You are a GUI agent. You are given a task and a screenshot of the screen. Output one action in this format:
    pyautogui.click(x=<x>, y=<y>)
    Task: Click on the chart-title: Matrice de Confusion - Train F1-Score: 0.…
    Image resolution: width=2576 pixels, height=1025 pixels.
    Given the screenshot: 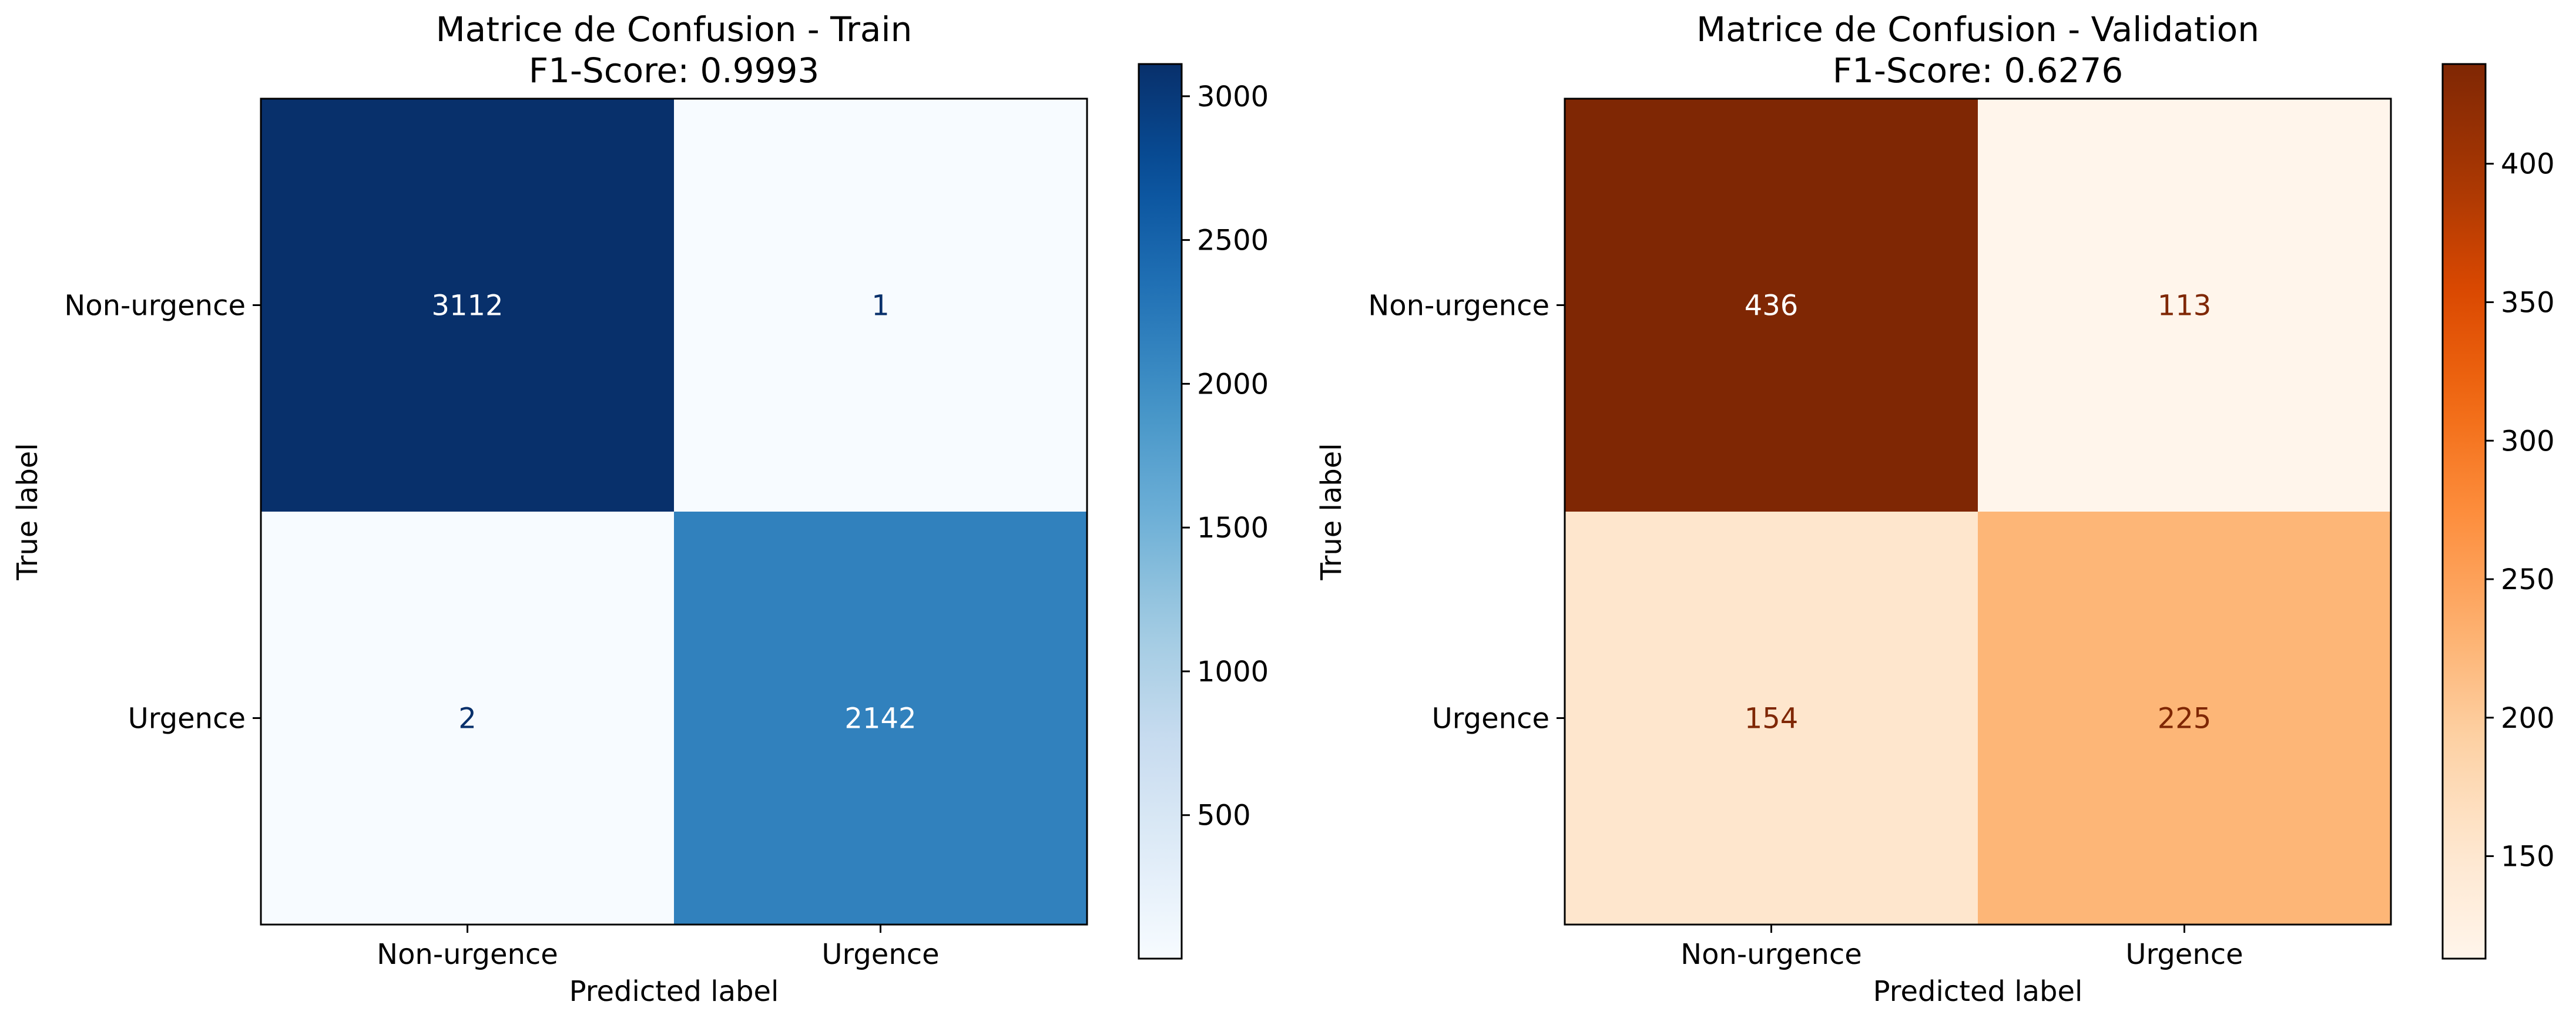 What is the action you would take?
    pyautogui.click(x=675, y=49)
    